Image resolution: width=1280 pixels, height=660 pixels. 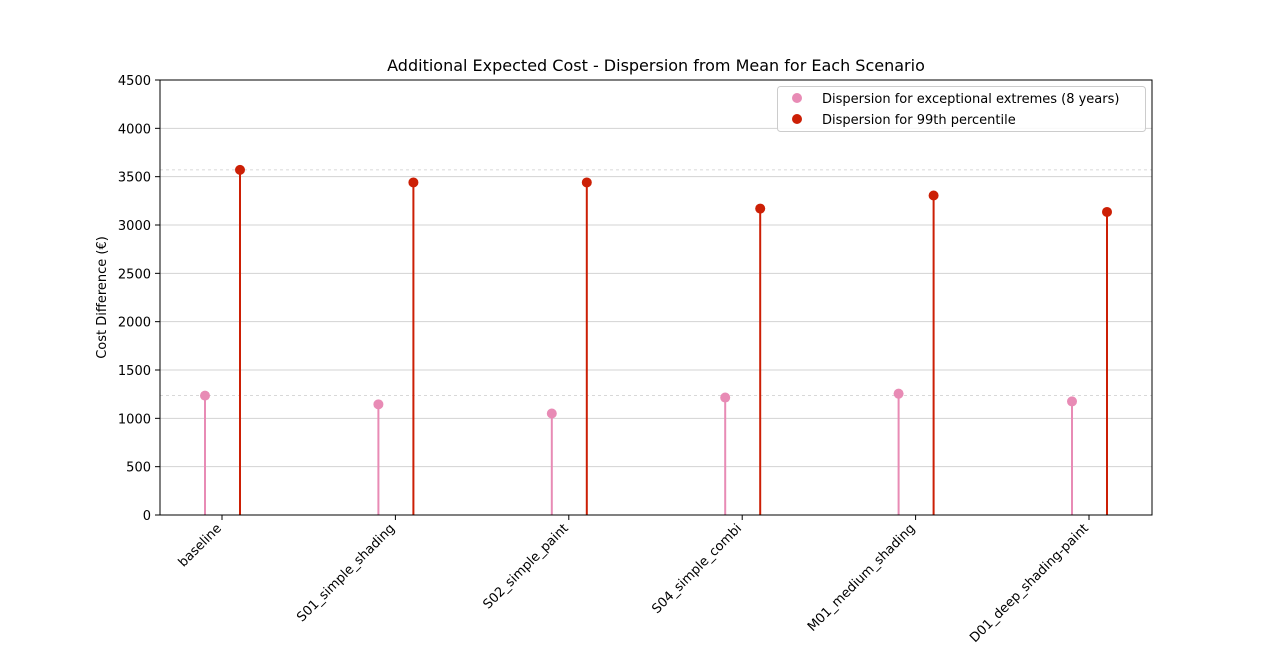 I want to click on legend-marker-extremes, so click(x=797, y=98).